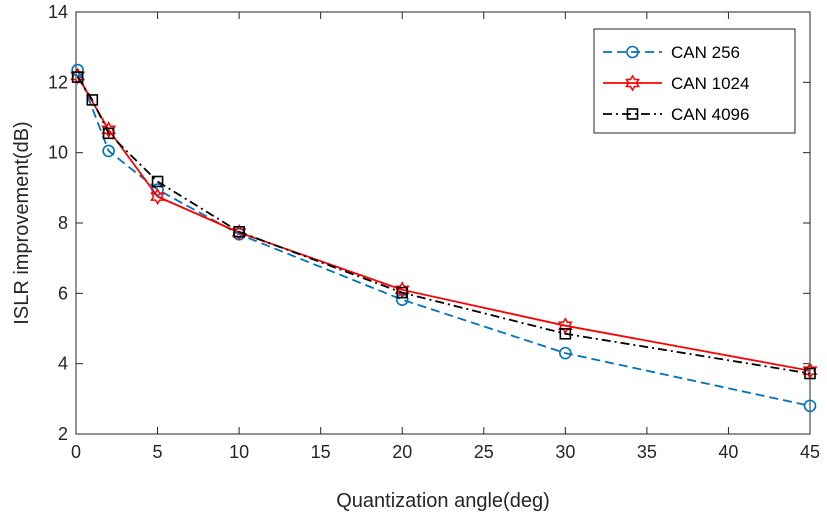 The height and width of the screenshot is (522, 827). Describe the element at coordinates (22, 222) in the screenshot. I see `y-axis-label: ISLR improvement(dB)` at that location.